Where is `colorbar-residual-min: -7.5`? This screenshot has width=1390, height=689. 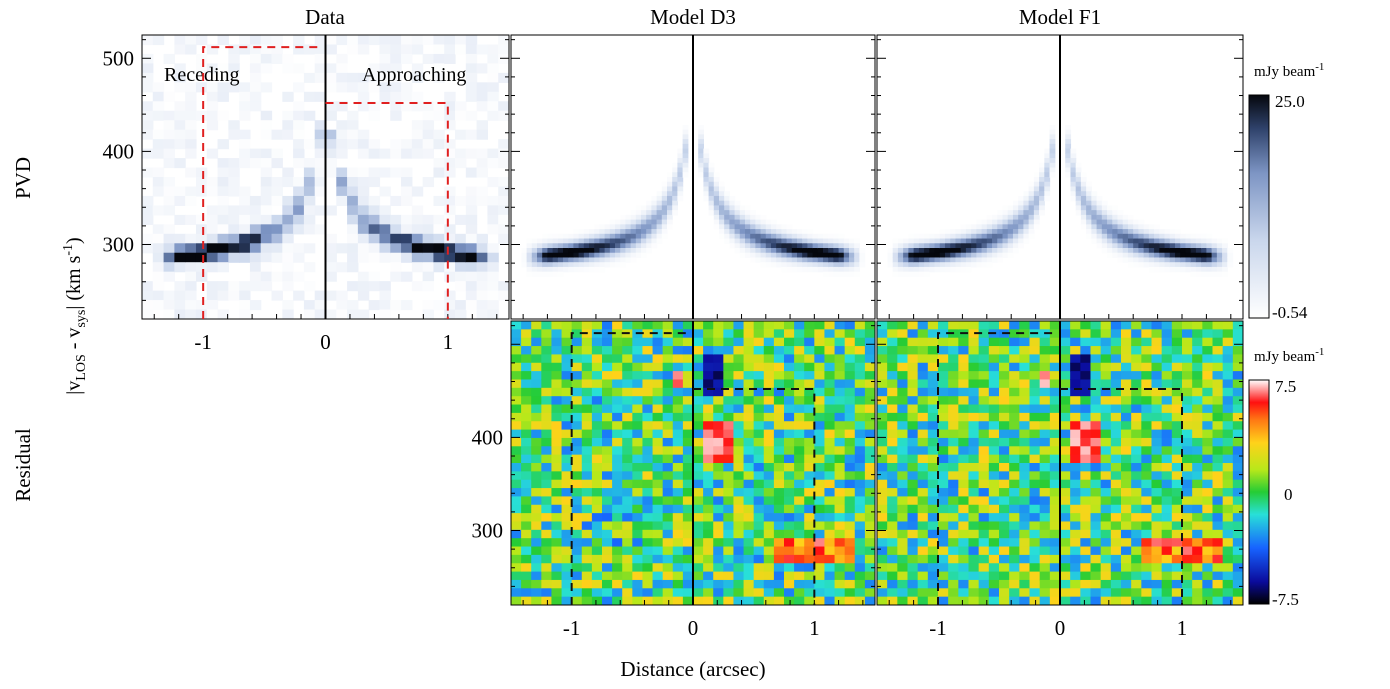 colorbar-residual-min: -7.5 is located at coordinates (1285, 599).